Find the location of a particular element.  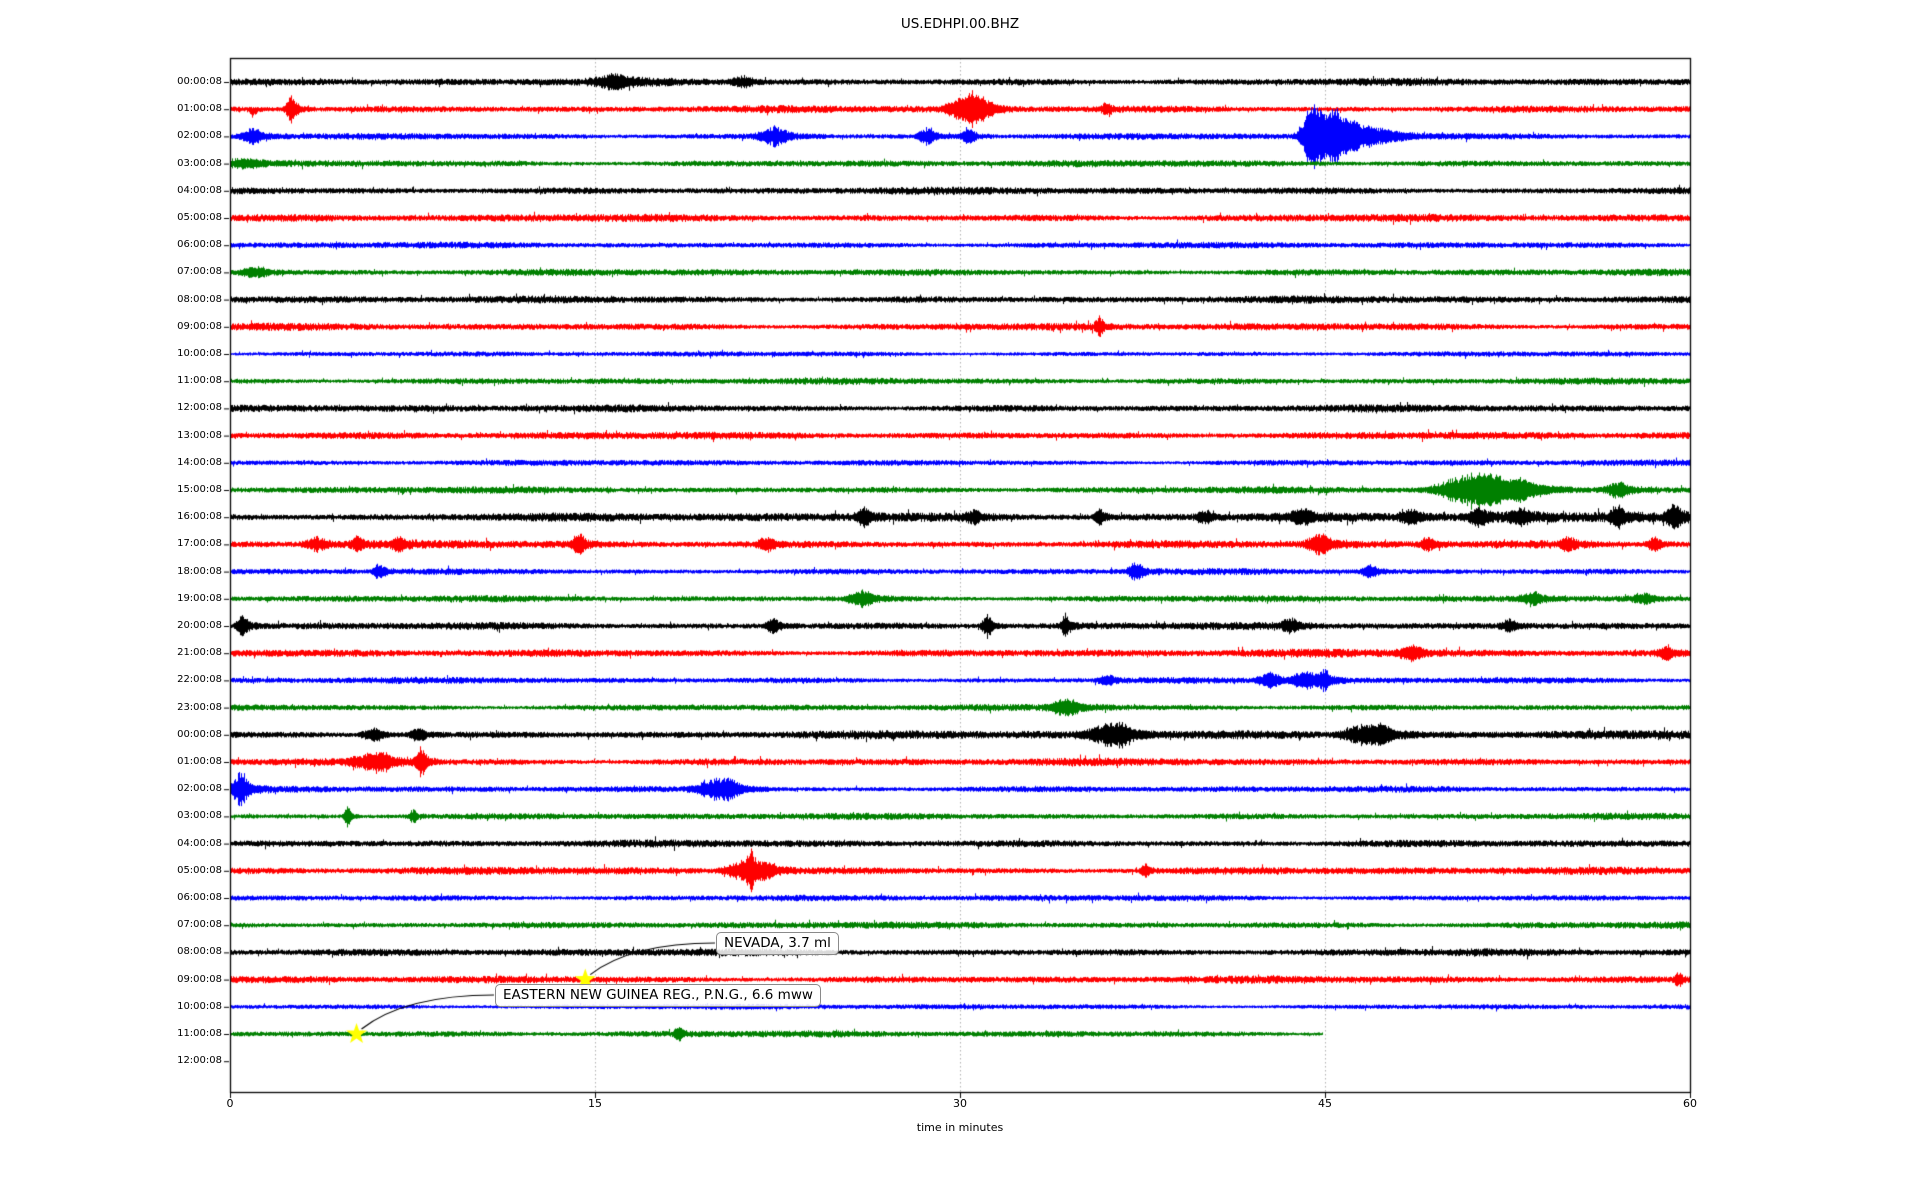

x-tick-label: 30 is located at coordinates (960, 1103).